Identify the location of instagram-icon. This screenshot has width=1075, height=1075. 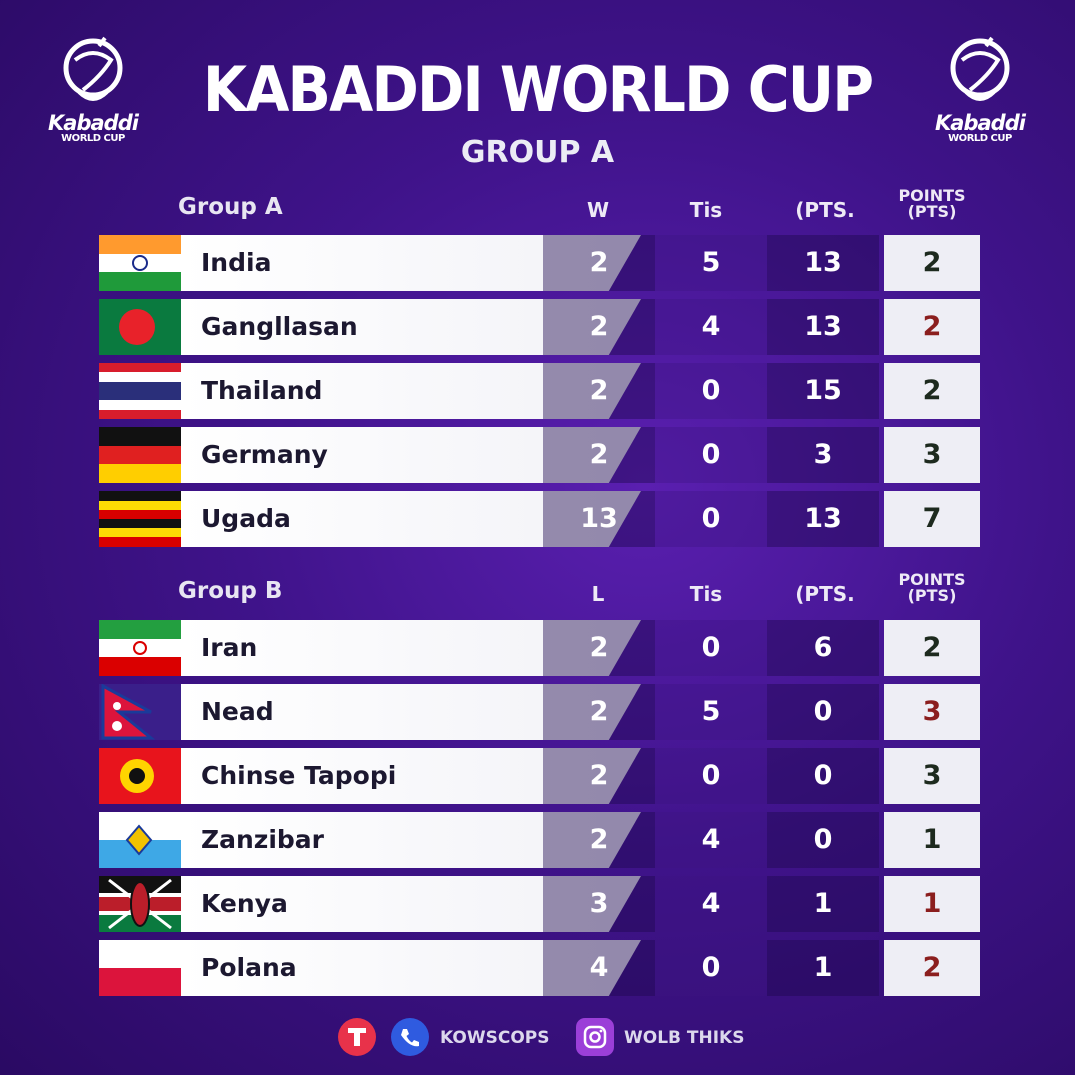
(595, 1037).